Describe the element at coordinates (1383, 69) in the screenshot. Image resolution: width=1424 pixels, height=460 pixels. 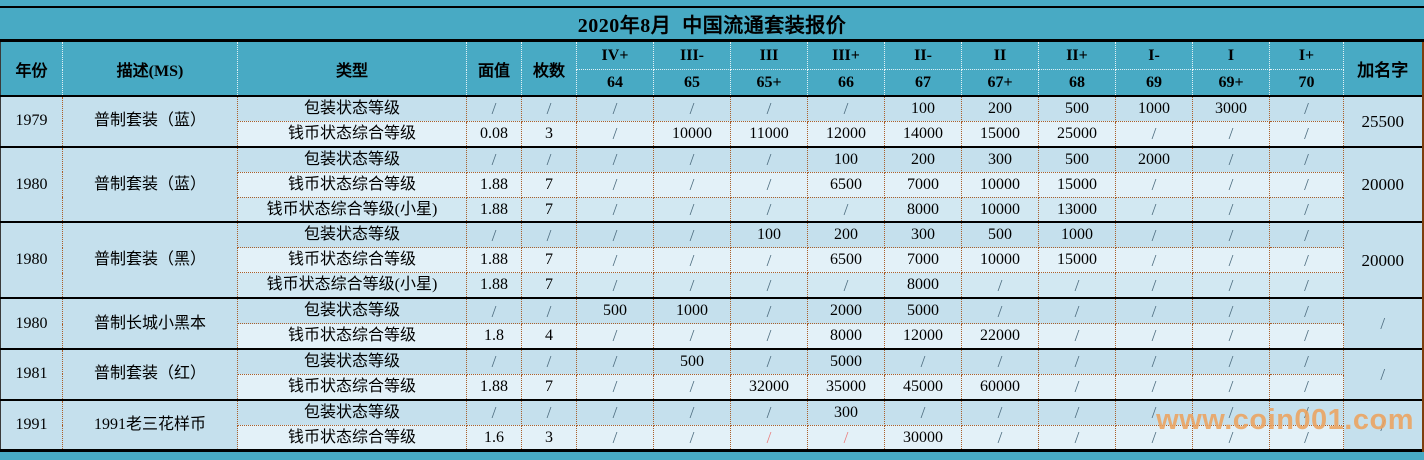
I see `header-add-name: 加名字` at that location.